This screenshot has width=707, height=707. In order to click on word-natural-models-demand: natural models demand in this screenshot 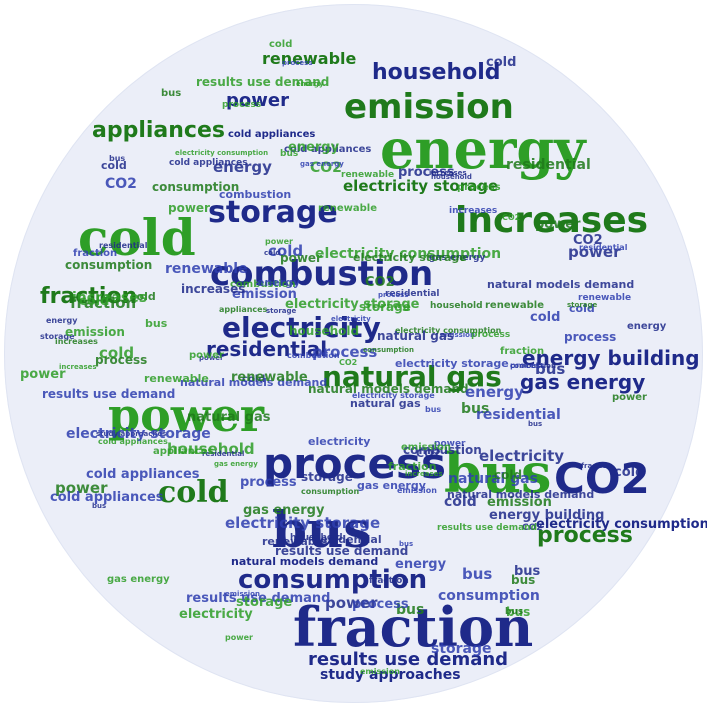, I will do `click(305, 561)`.